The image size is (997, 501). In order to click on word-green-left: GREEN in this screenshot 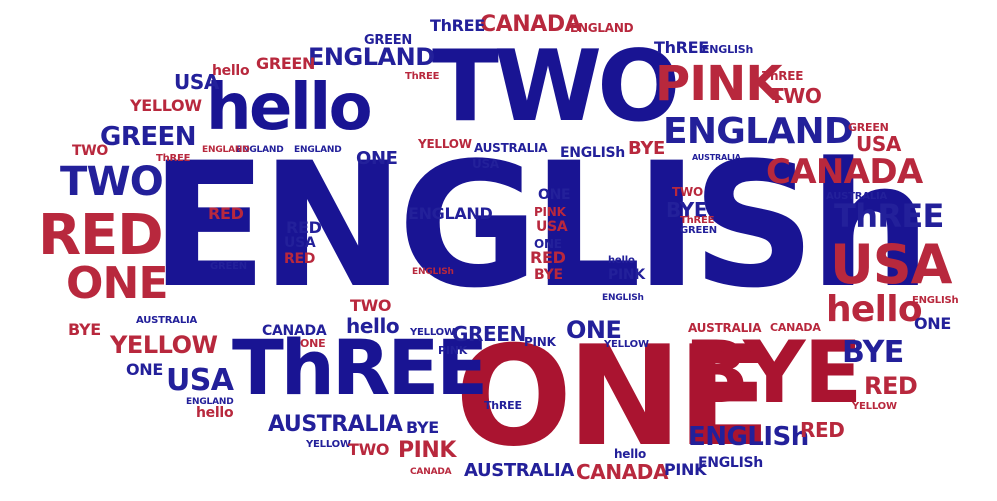, I will do `click(148, 137)`.